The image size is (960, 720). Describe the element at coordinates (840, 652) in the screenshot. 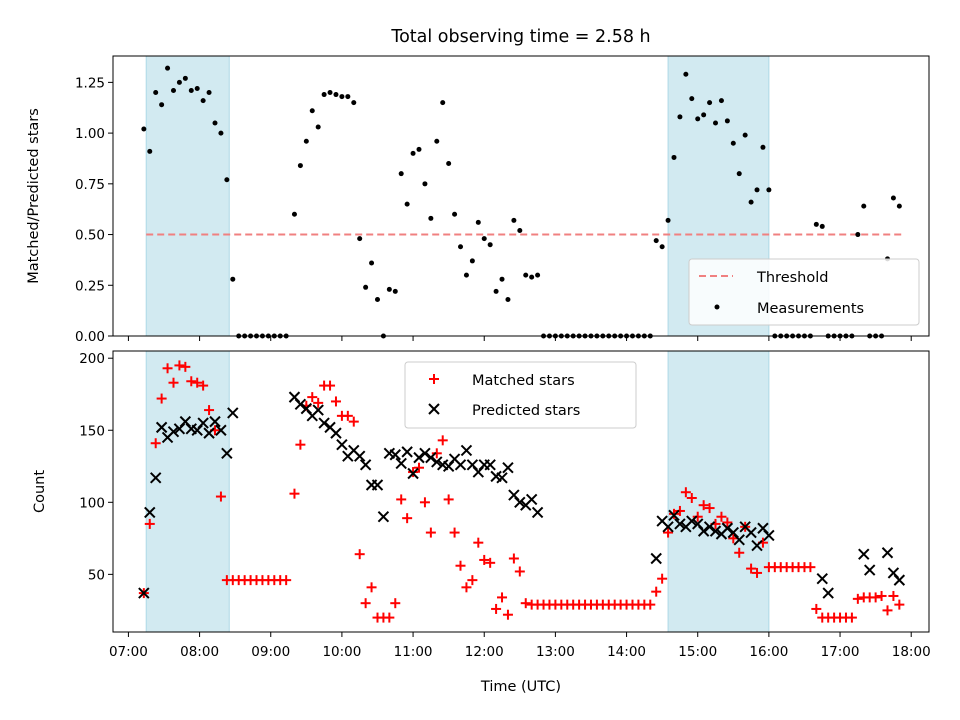

I see `x-tick-label: 17:00` at that location.